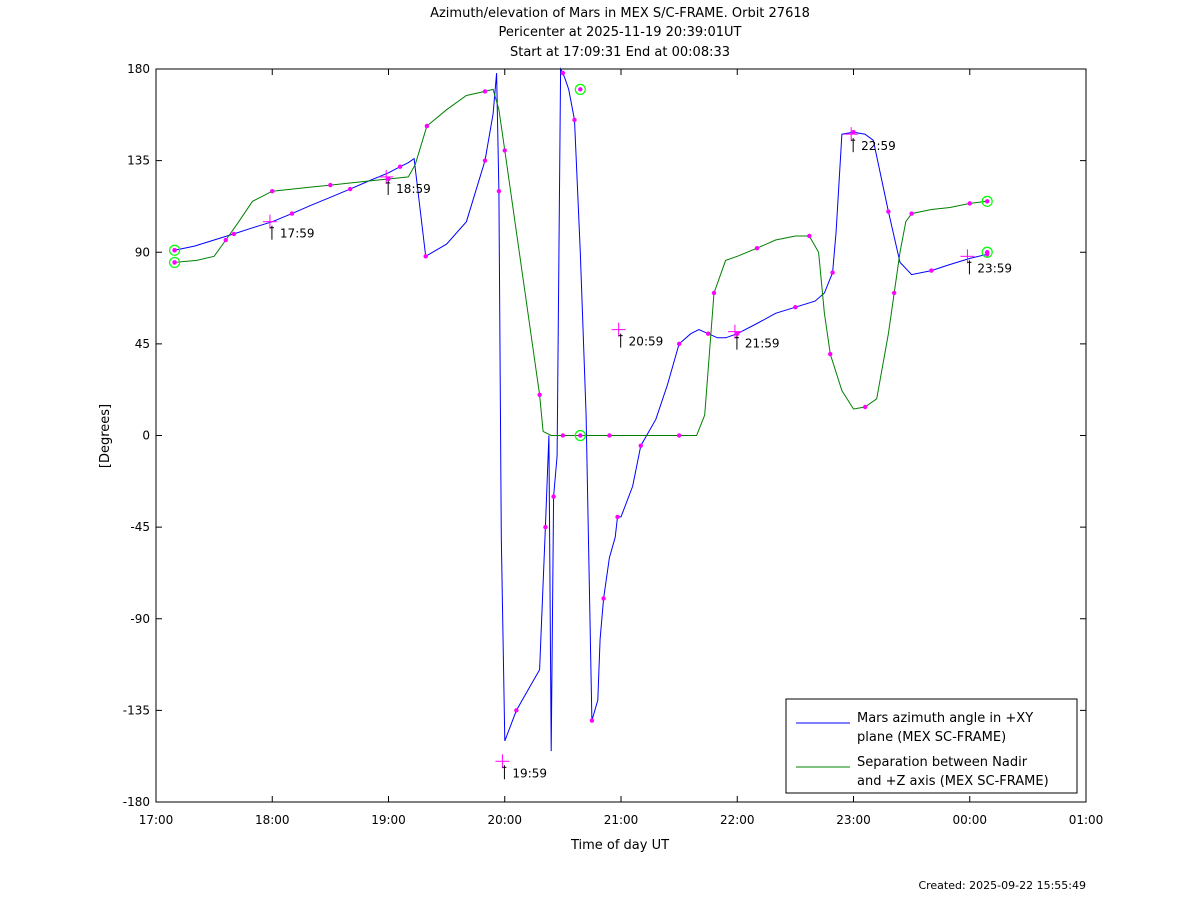 The image size is (1200, 901). Describe the element at coordinates (994, 268) in the screenshot. I see `hour-annotation-label: 23:59` at that location.